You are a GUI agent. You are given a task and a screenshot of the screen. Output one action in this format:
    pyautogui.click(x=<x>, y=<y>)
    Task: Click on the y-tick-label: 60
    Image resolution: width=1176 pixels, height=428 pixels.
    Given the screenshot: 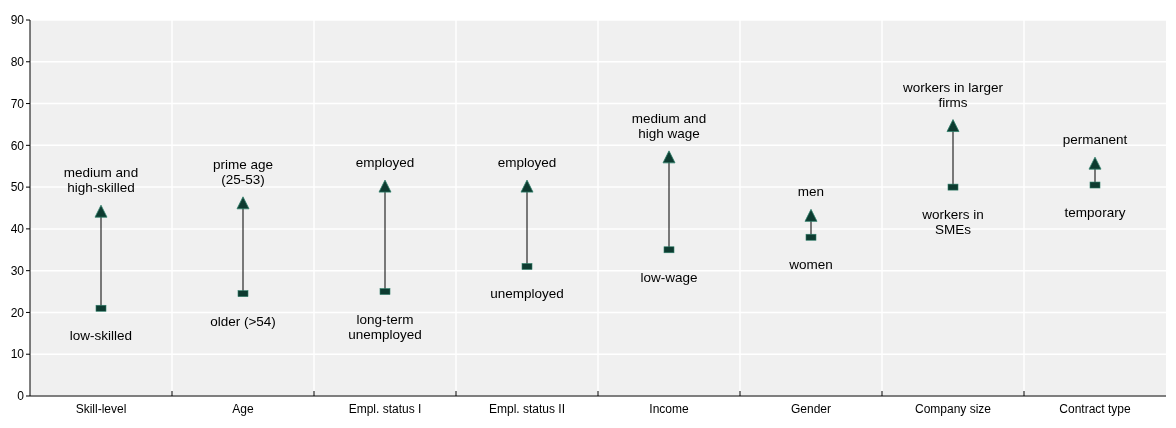 What is the action you would take?
    pyautogui.click(x=17, y=145)
    